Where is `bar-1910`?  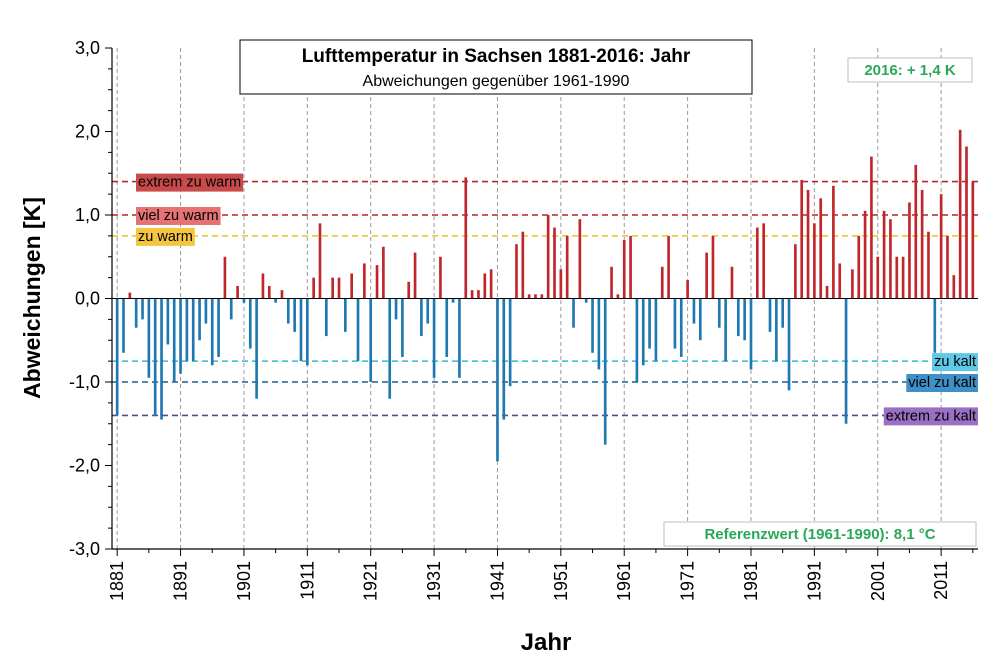
bar-1910 is located at coordinates (301, 330).